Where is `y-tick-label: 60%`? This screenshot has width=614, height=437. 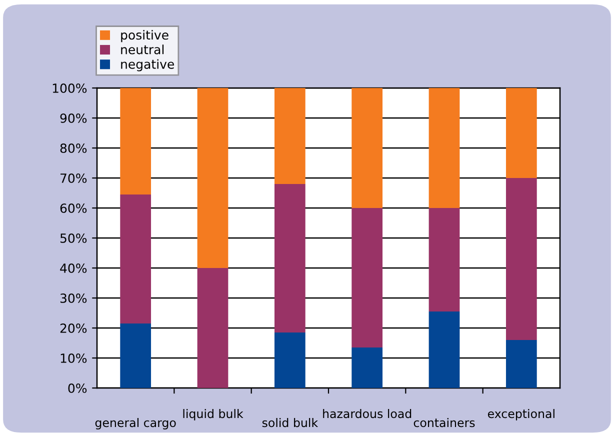
y-tick-label: 60% is located at coordinates (73, 208).